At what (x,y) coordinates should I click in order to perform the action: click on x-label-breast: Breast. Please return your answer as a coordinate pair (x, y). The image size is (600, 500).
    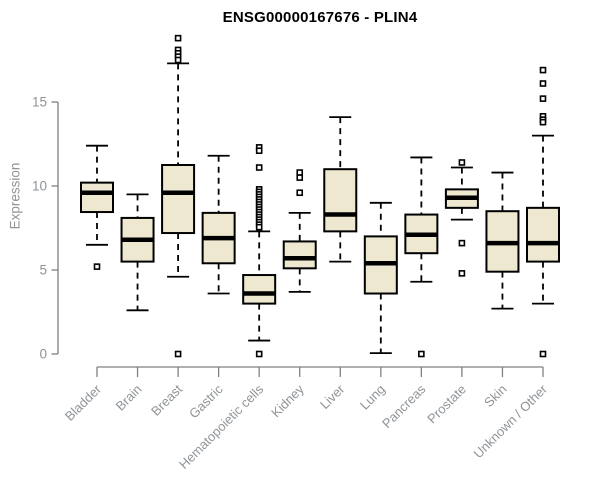
    Looking at the image, I should click on (166, 399).